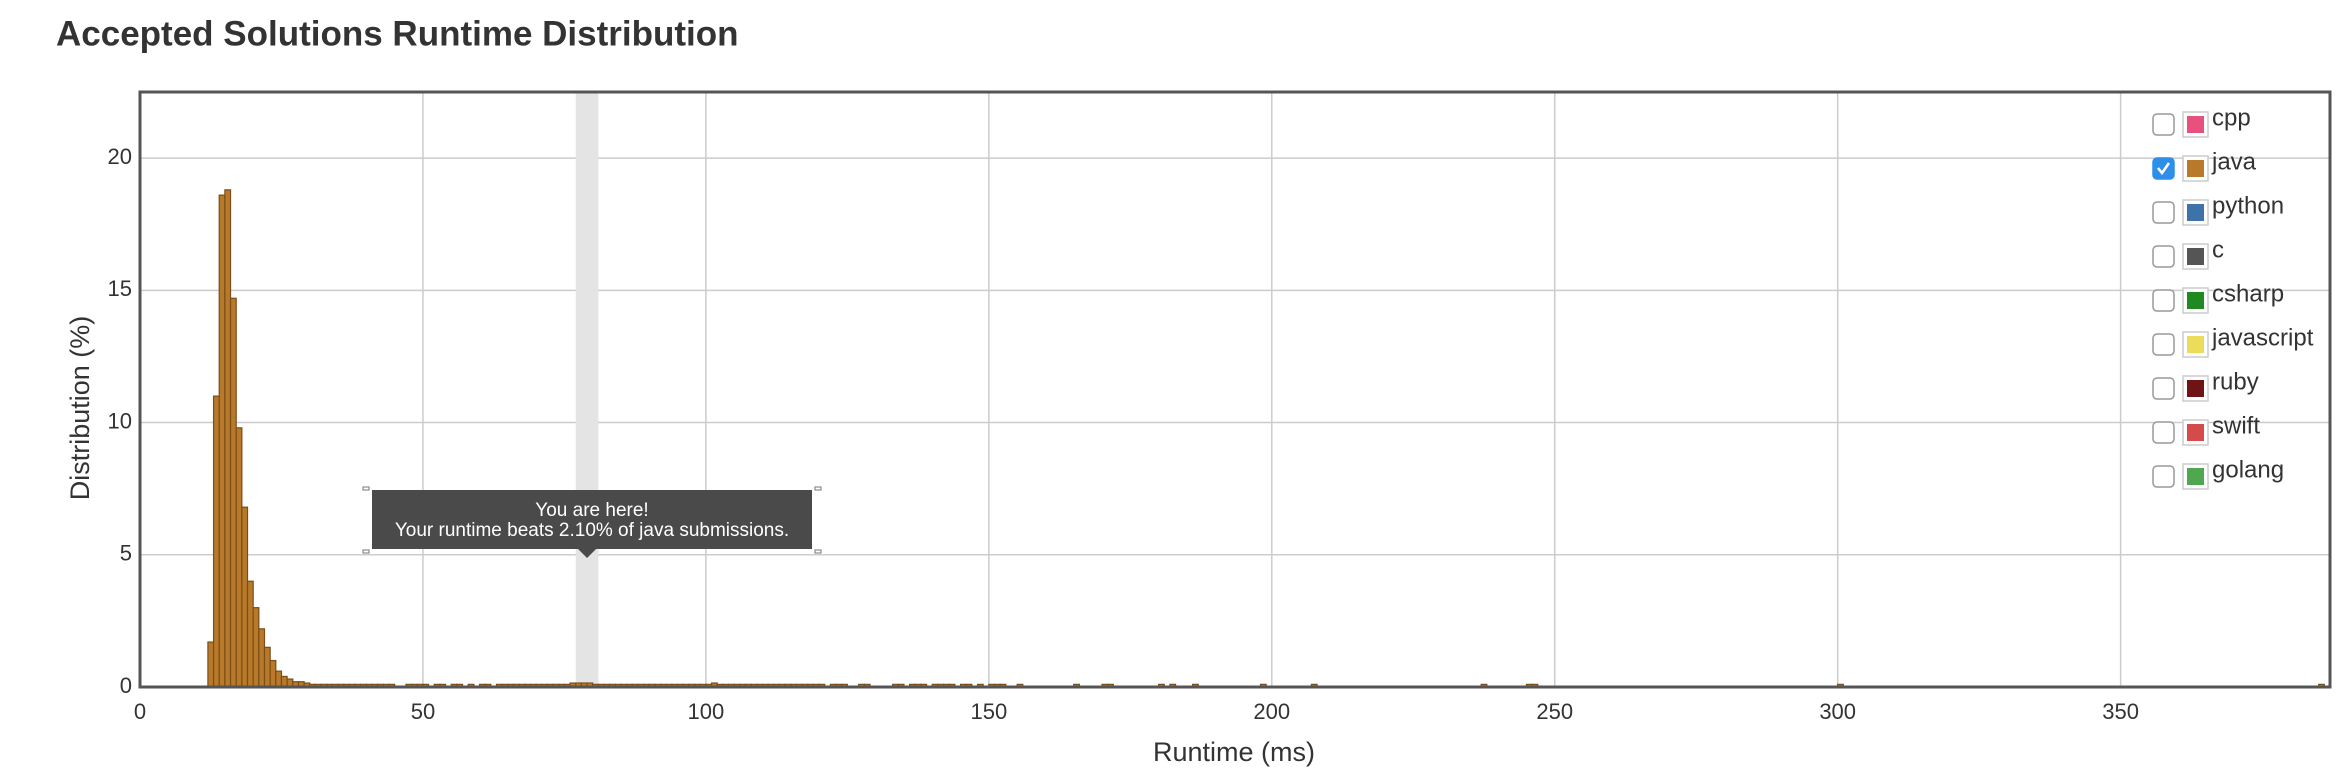  What do you see at coordinates (1837, 711) in the screenshot?
I see `x-tick-label: 300` at bounding box center [1837, 711].